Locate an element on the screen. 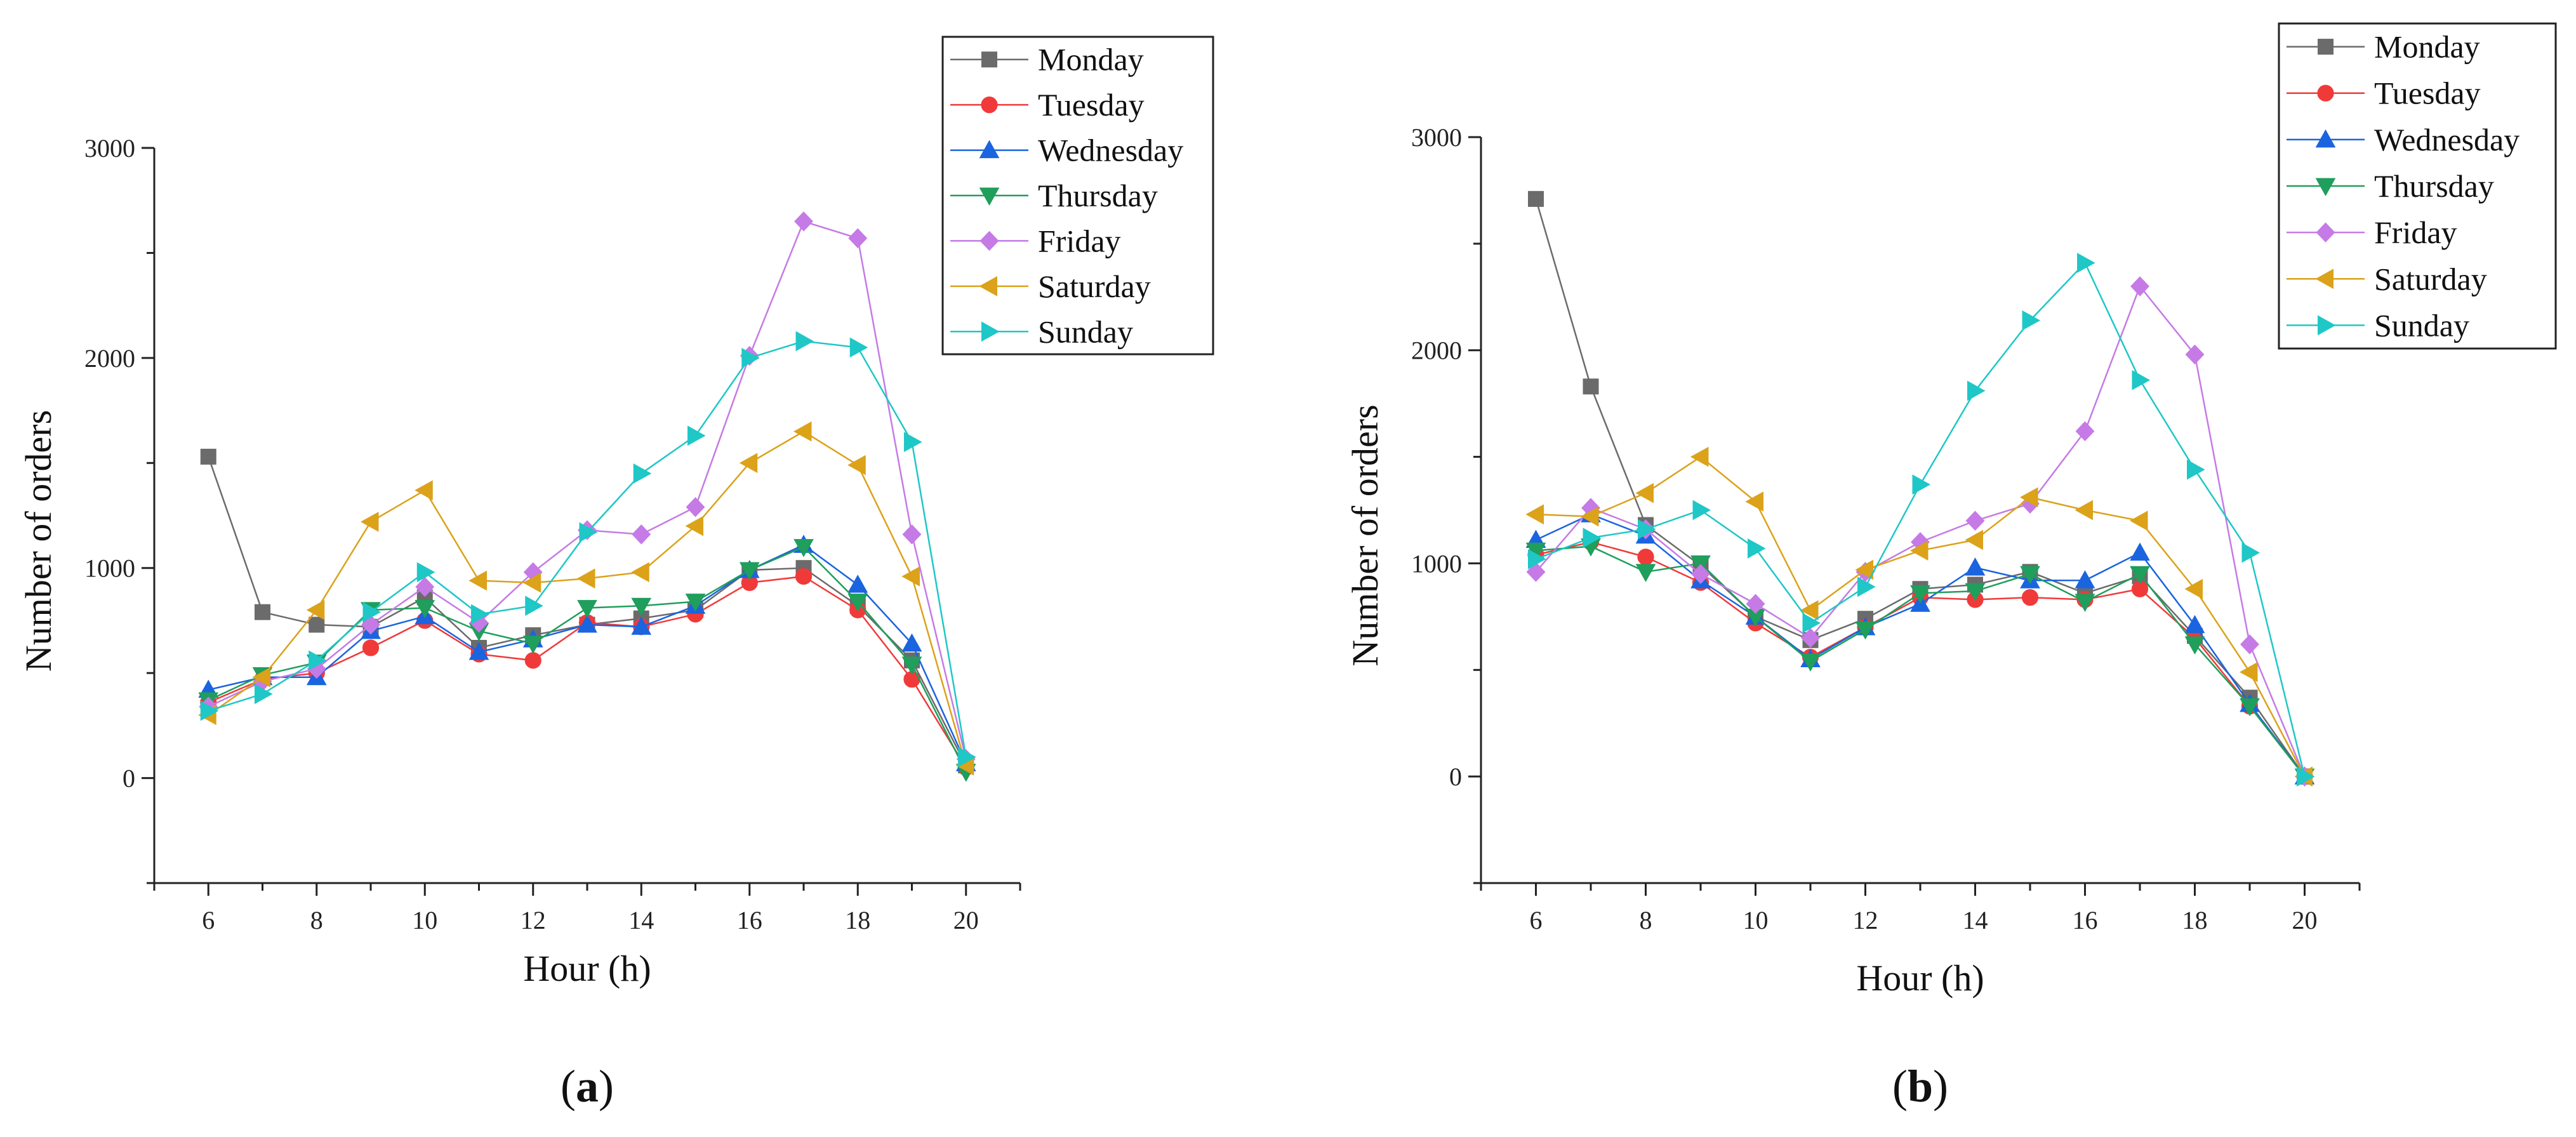 The height and width of the screenshot is (1137, 2576). series-friday is located at coordinates (1920, 531).